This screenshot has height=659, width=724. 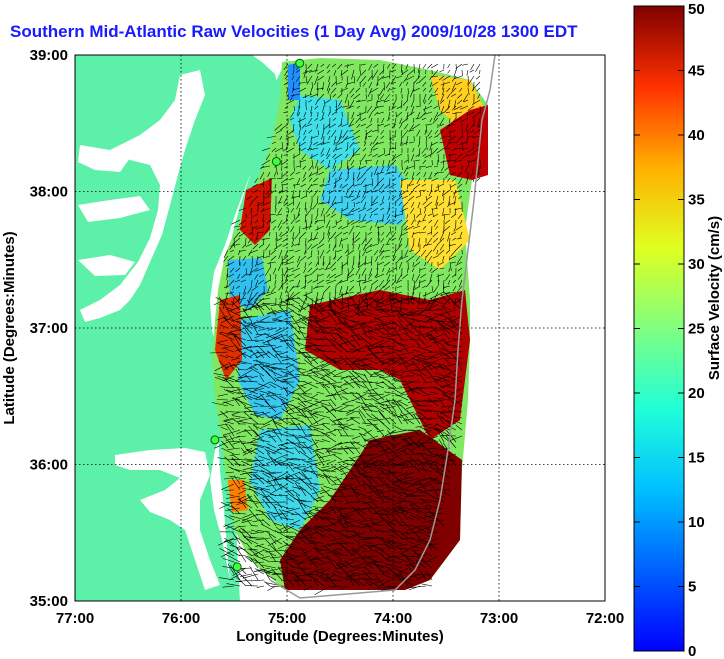 What do you see at coordinates (9, 327) in the screenshot?
I see `y-axis-label: Latitude (Degrees:Minutes)` at bounding box center [9, 327].